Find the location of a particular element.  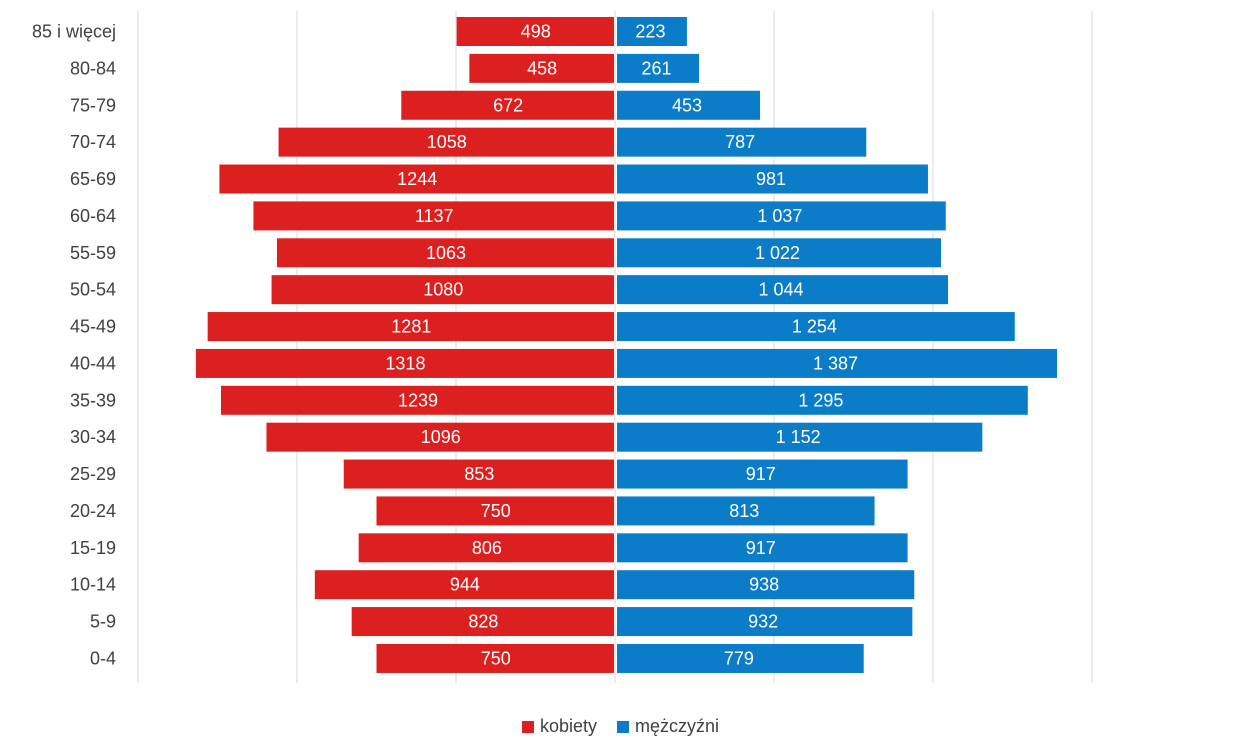

category-label: 10-14 is located at coordinates (93, 585).